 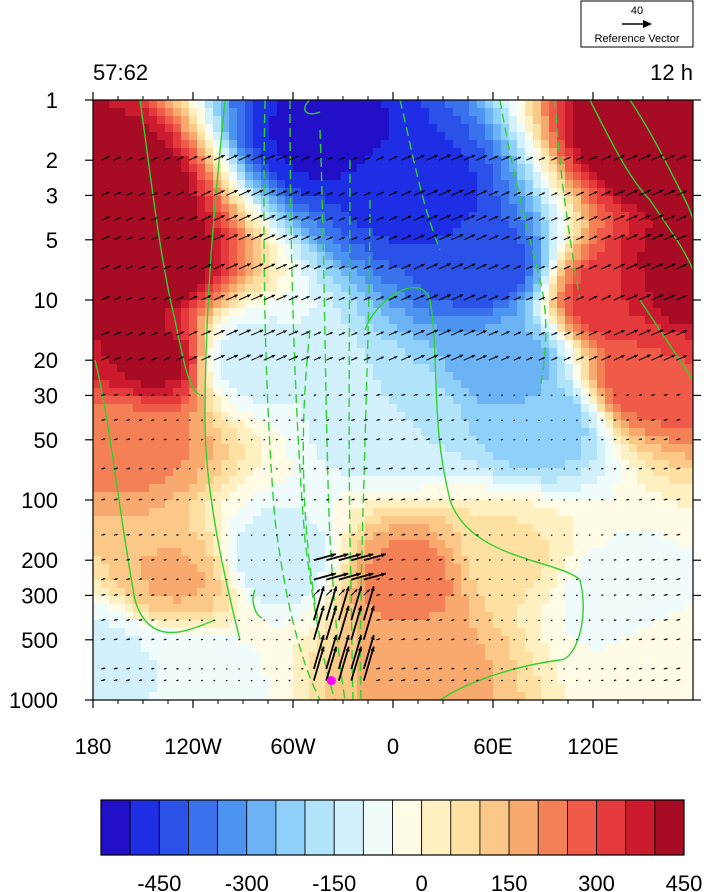 What do you see at coordinates (684, 881) in the screenshot?
I see `colorbar-tick-label: 450` at bounding box center [684, 881].